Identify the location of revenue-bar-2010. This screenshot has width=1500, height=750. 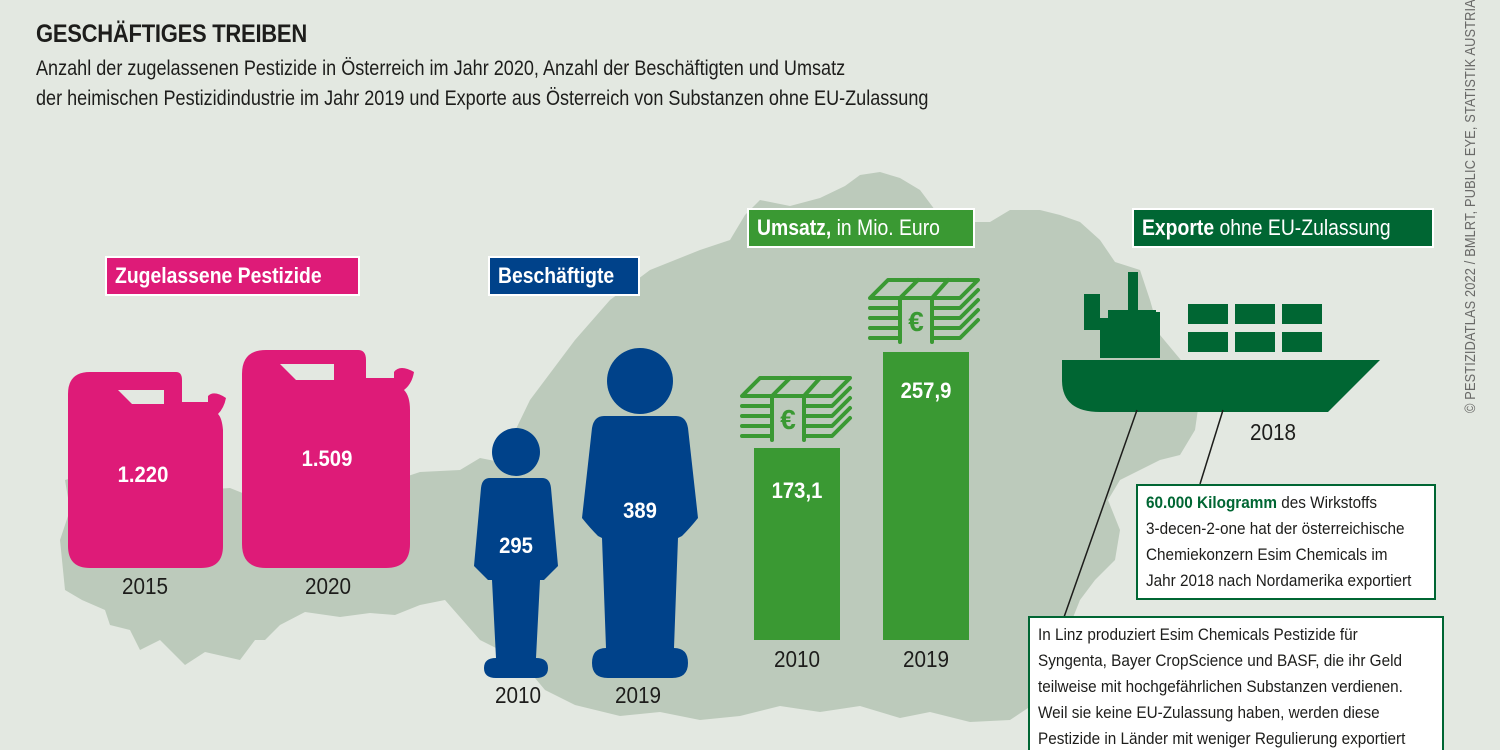
(797, 544).